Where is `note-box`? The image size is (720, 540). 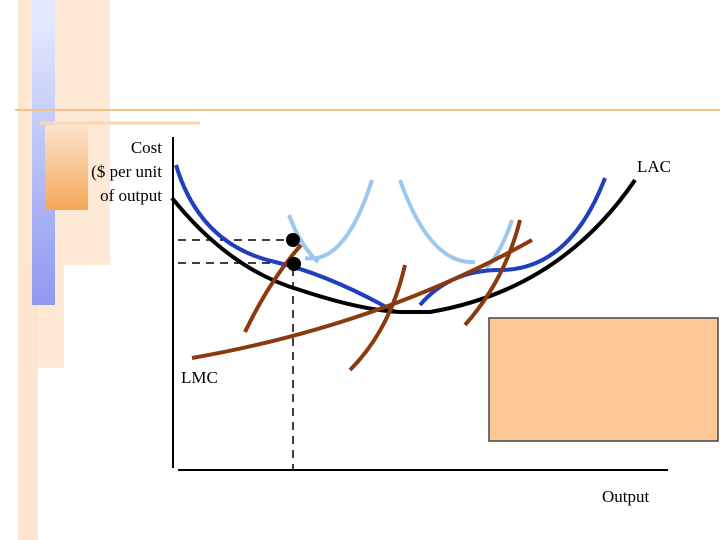 note-box is located at coordinates (603, 379).